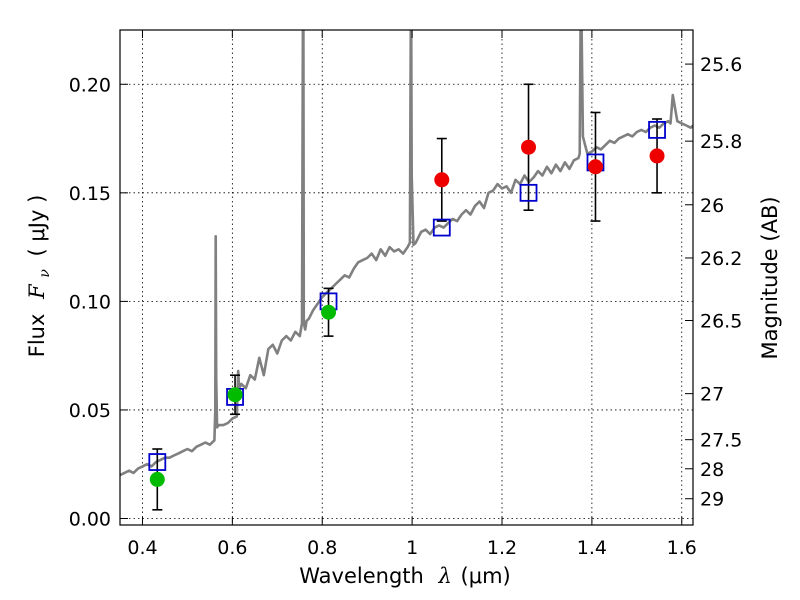 The height and width of the screenshot is (600, 800). What do you see at coordinates (90, 194) in the screenshot?
I see `y-tick-label: 0.15` at bounding box center [90, 194].